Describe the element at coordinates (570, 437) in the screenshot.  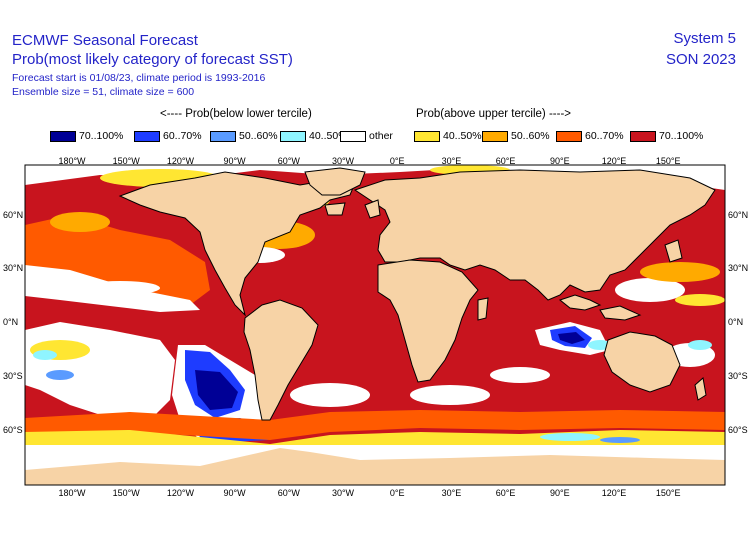
I see `southern-ocean-light-blue` at that location.